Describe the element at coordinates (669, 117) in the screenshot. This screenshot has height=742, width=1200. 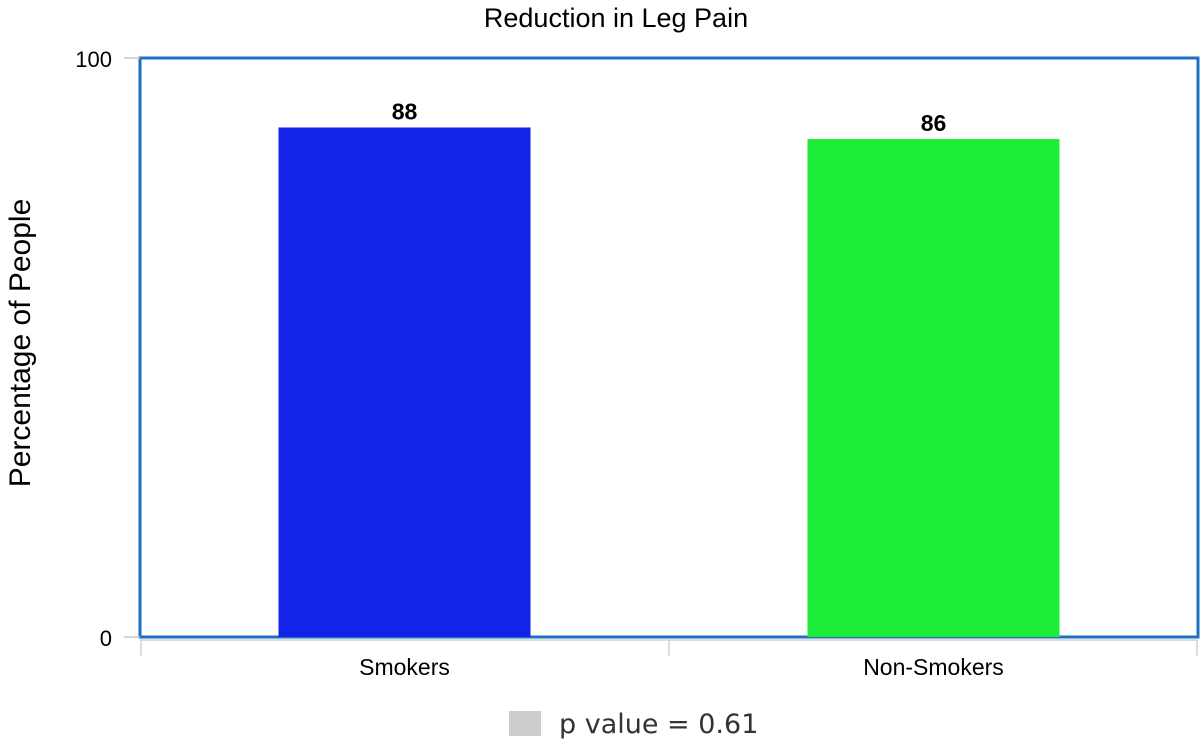
I see `data-labels-layer: 88 86` at that location.